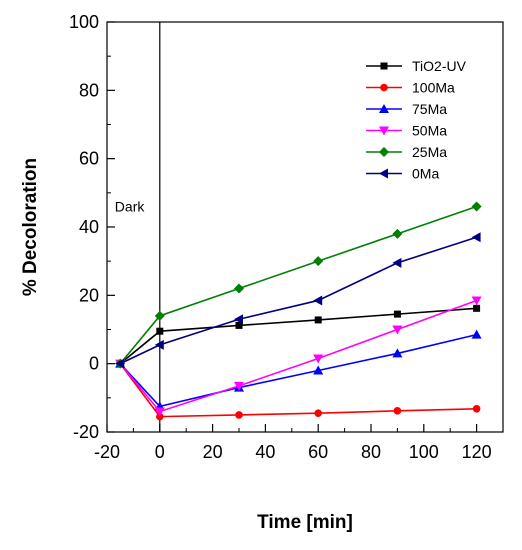 Image resolution: width=522 pixels, height=550 pixels. I want to click on legend-label: 25Ma, so click(429, 152).